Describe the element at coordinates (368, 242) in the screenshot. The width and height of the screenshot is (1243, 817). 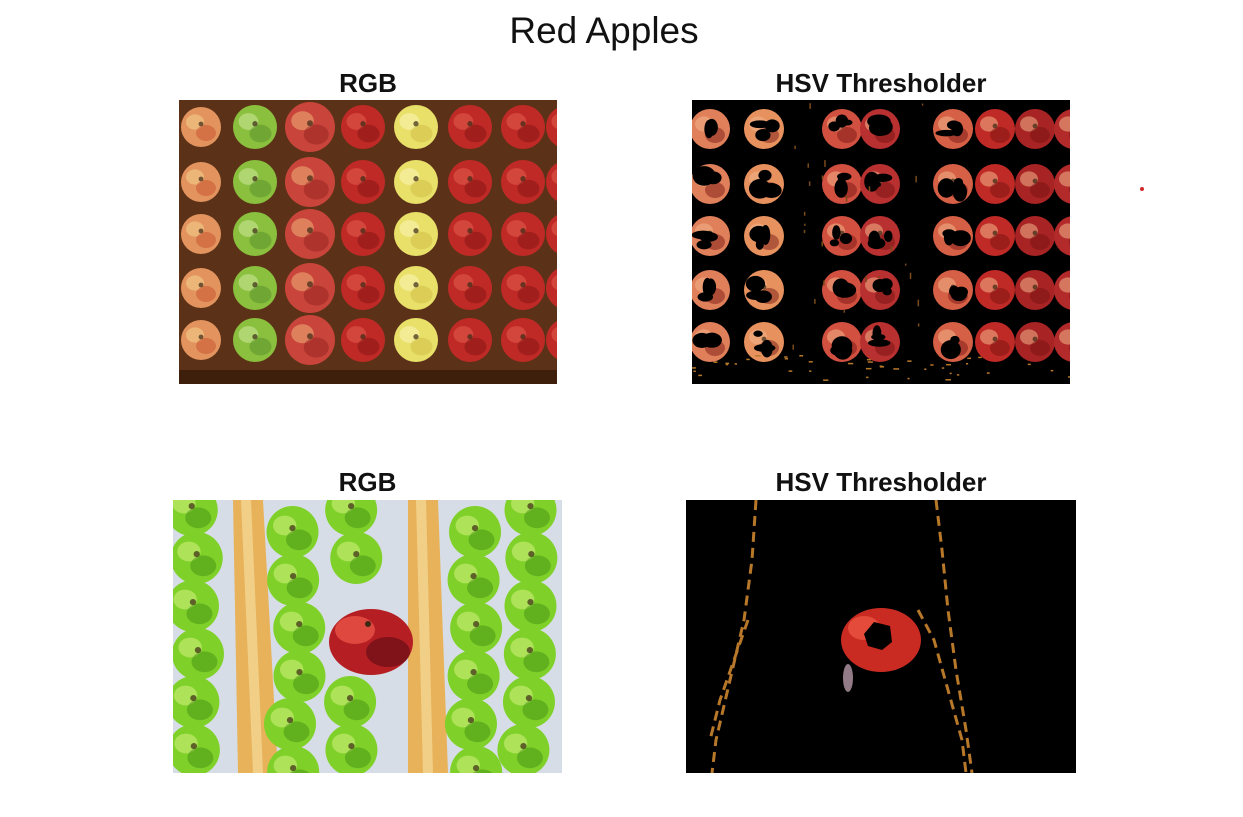
I see `rgb-image-red-apples` at that location.